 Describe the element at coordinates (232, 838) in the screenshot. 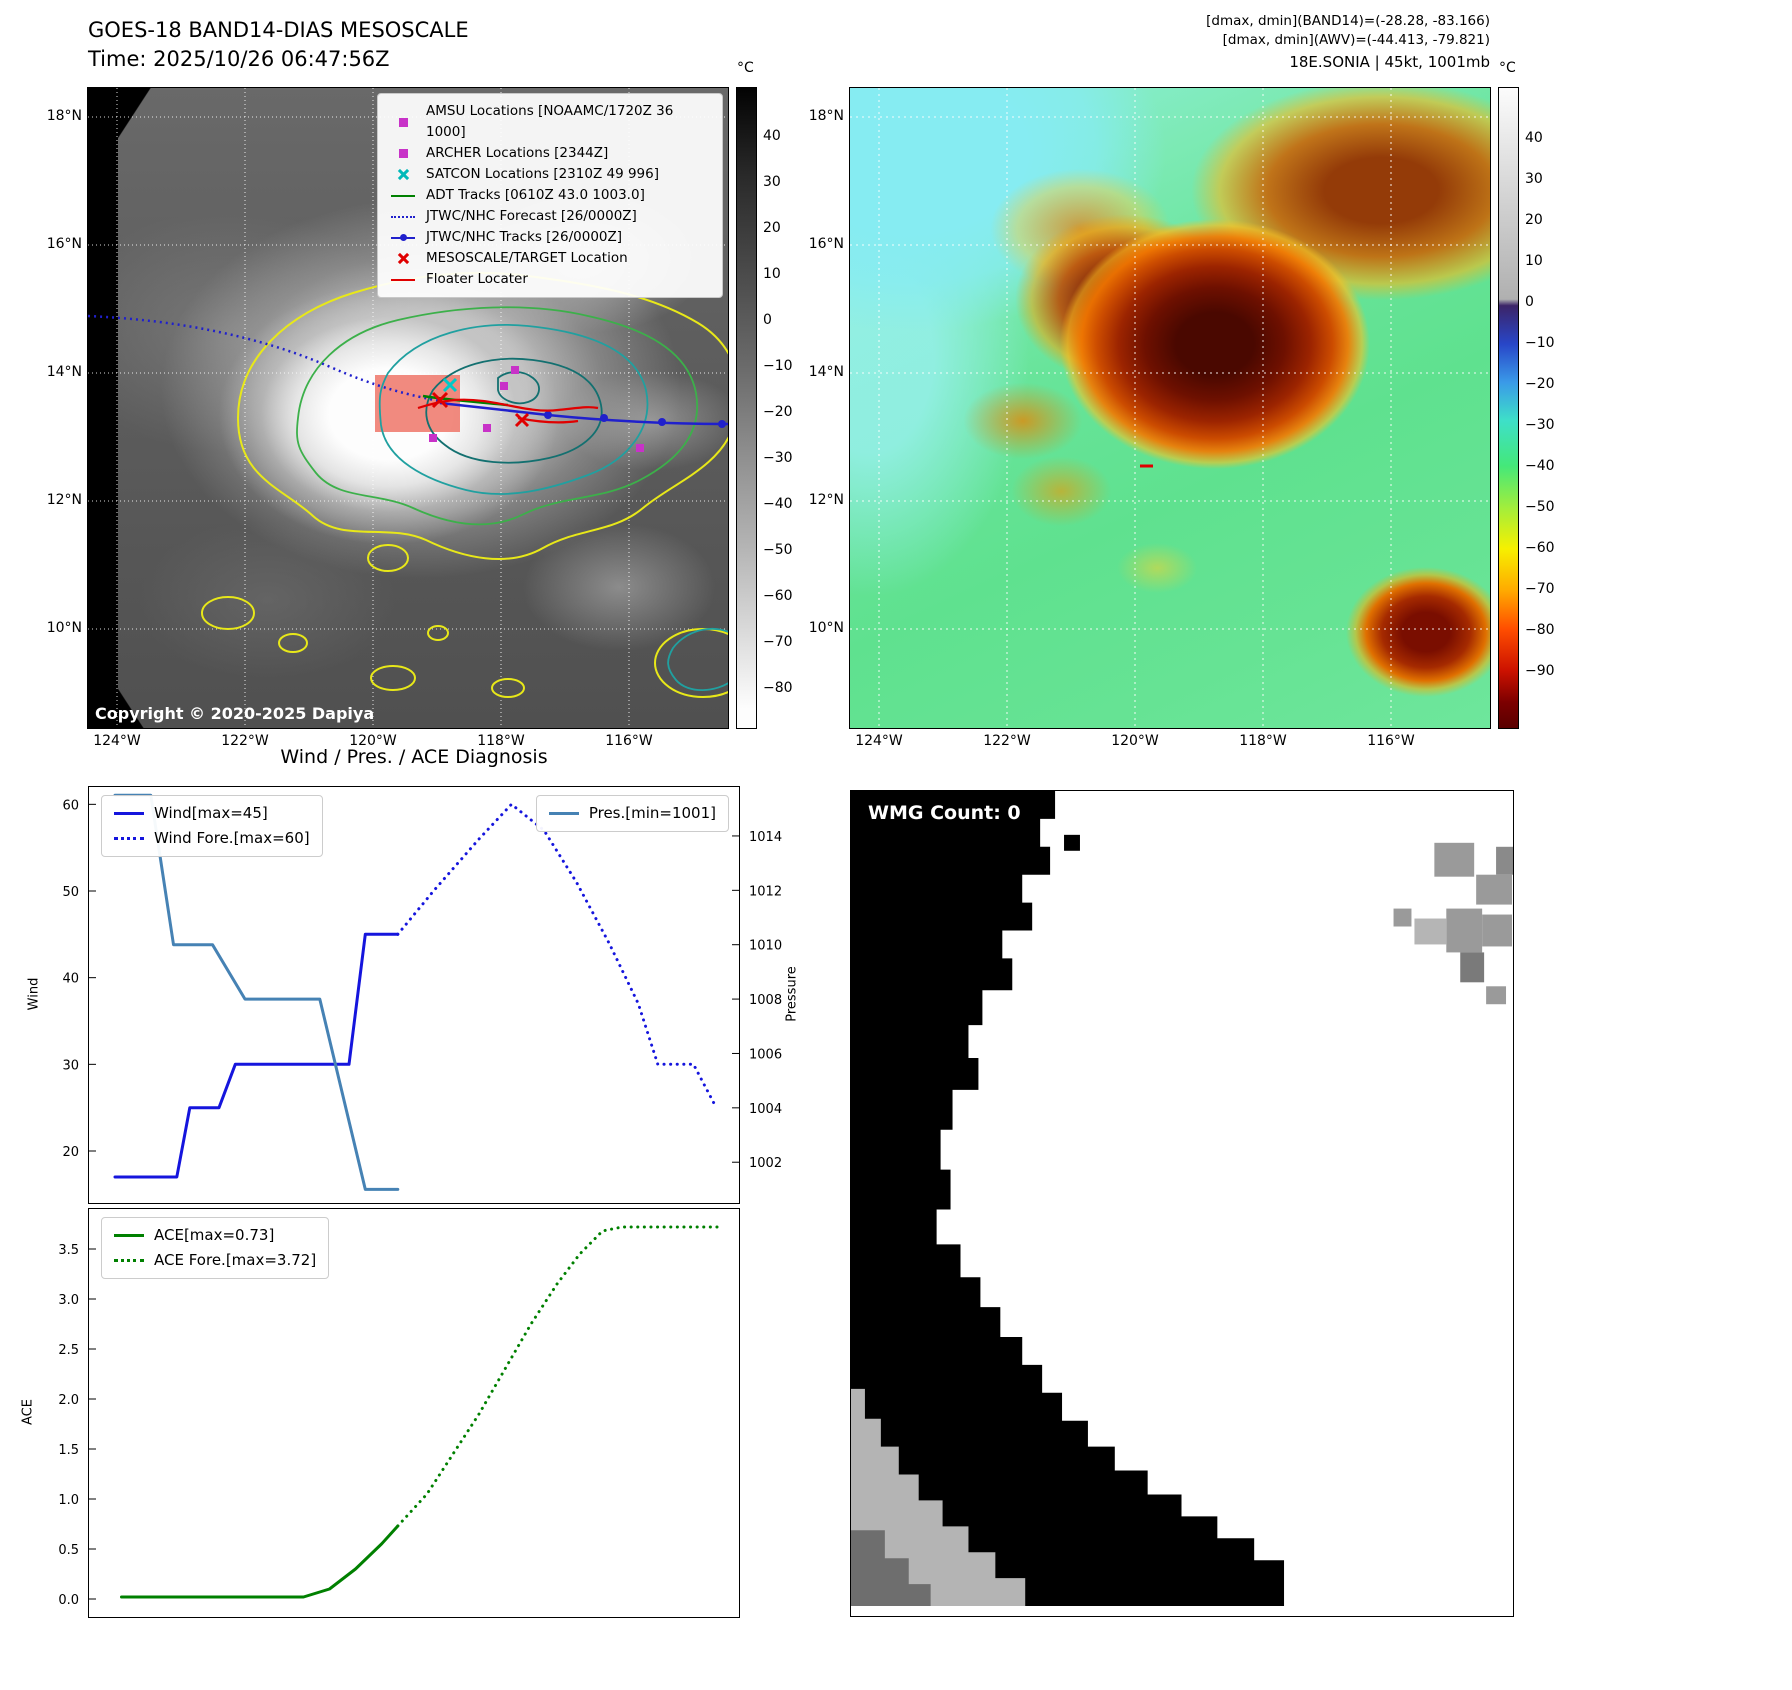

I see `legend-label: Wind Fore.[max=60]` at that location.